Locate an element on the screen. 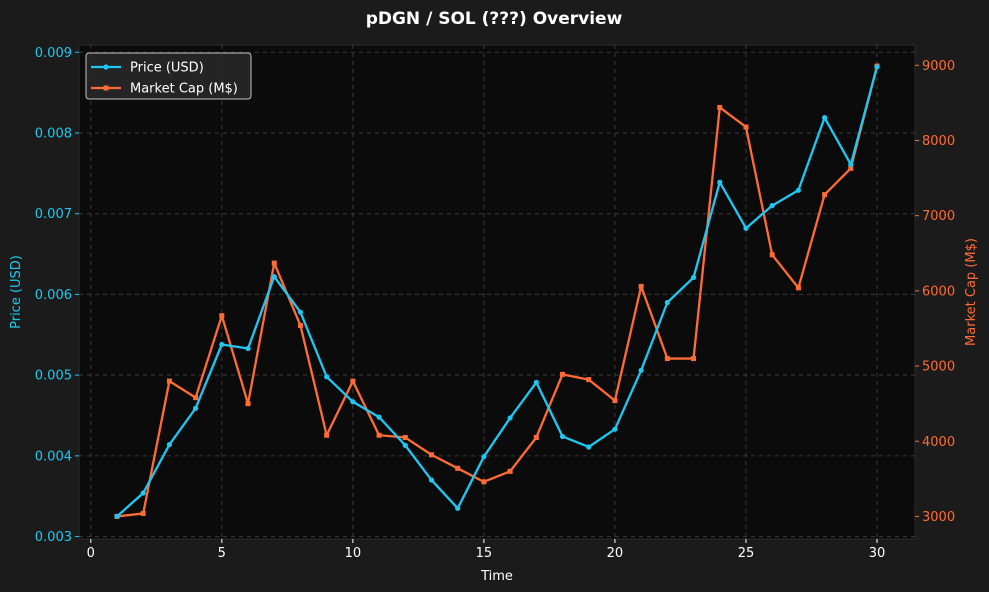 The width and height of the screenshot is (989, 592). y-axis-left-label: Price (USD) is located at coordinates (16, 292).